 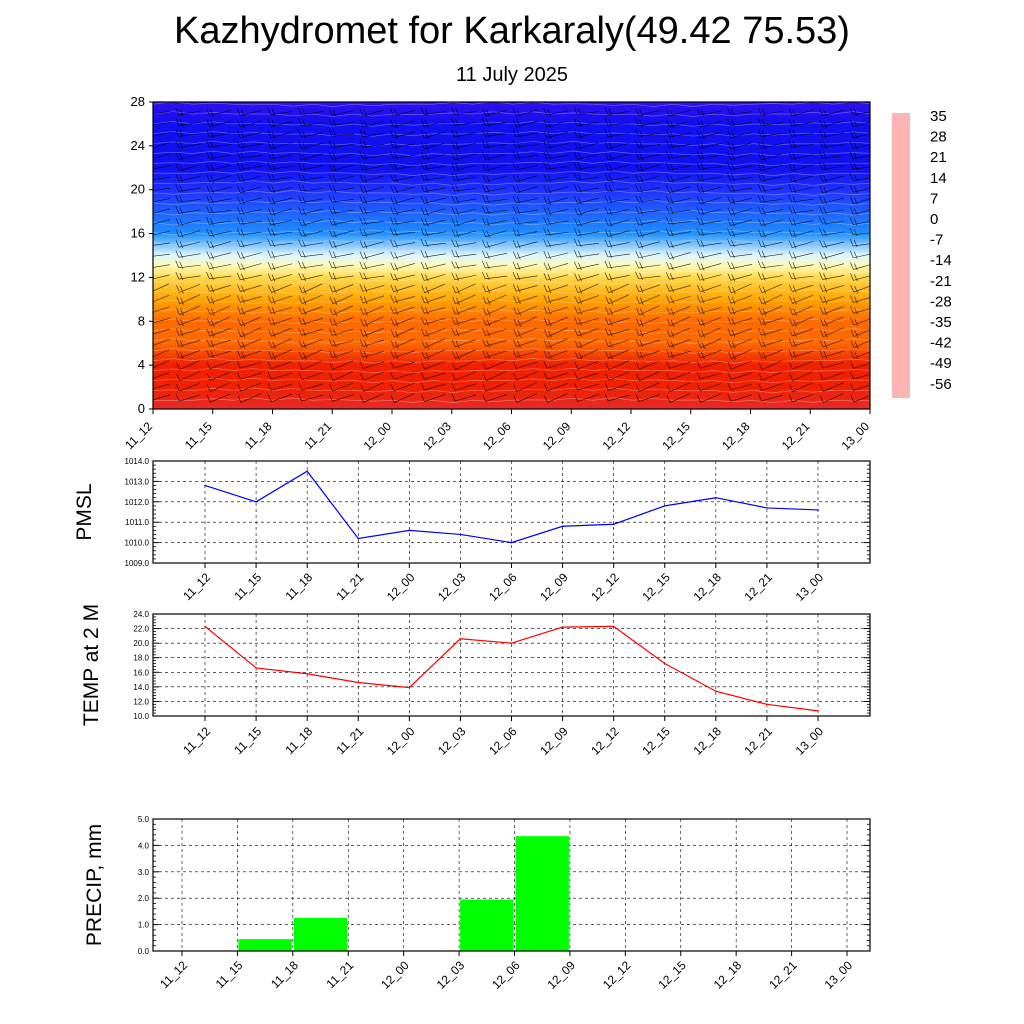 I want to click on contour-line, so click(x=511, y=212).